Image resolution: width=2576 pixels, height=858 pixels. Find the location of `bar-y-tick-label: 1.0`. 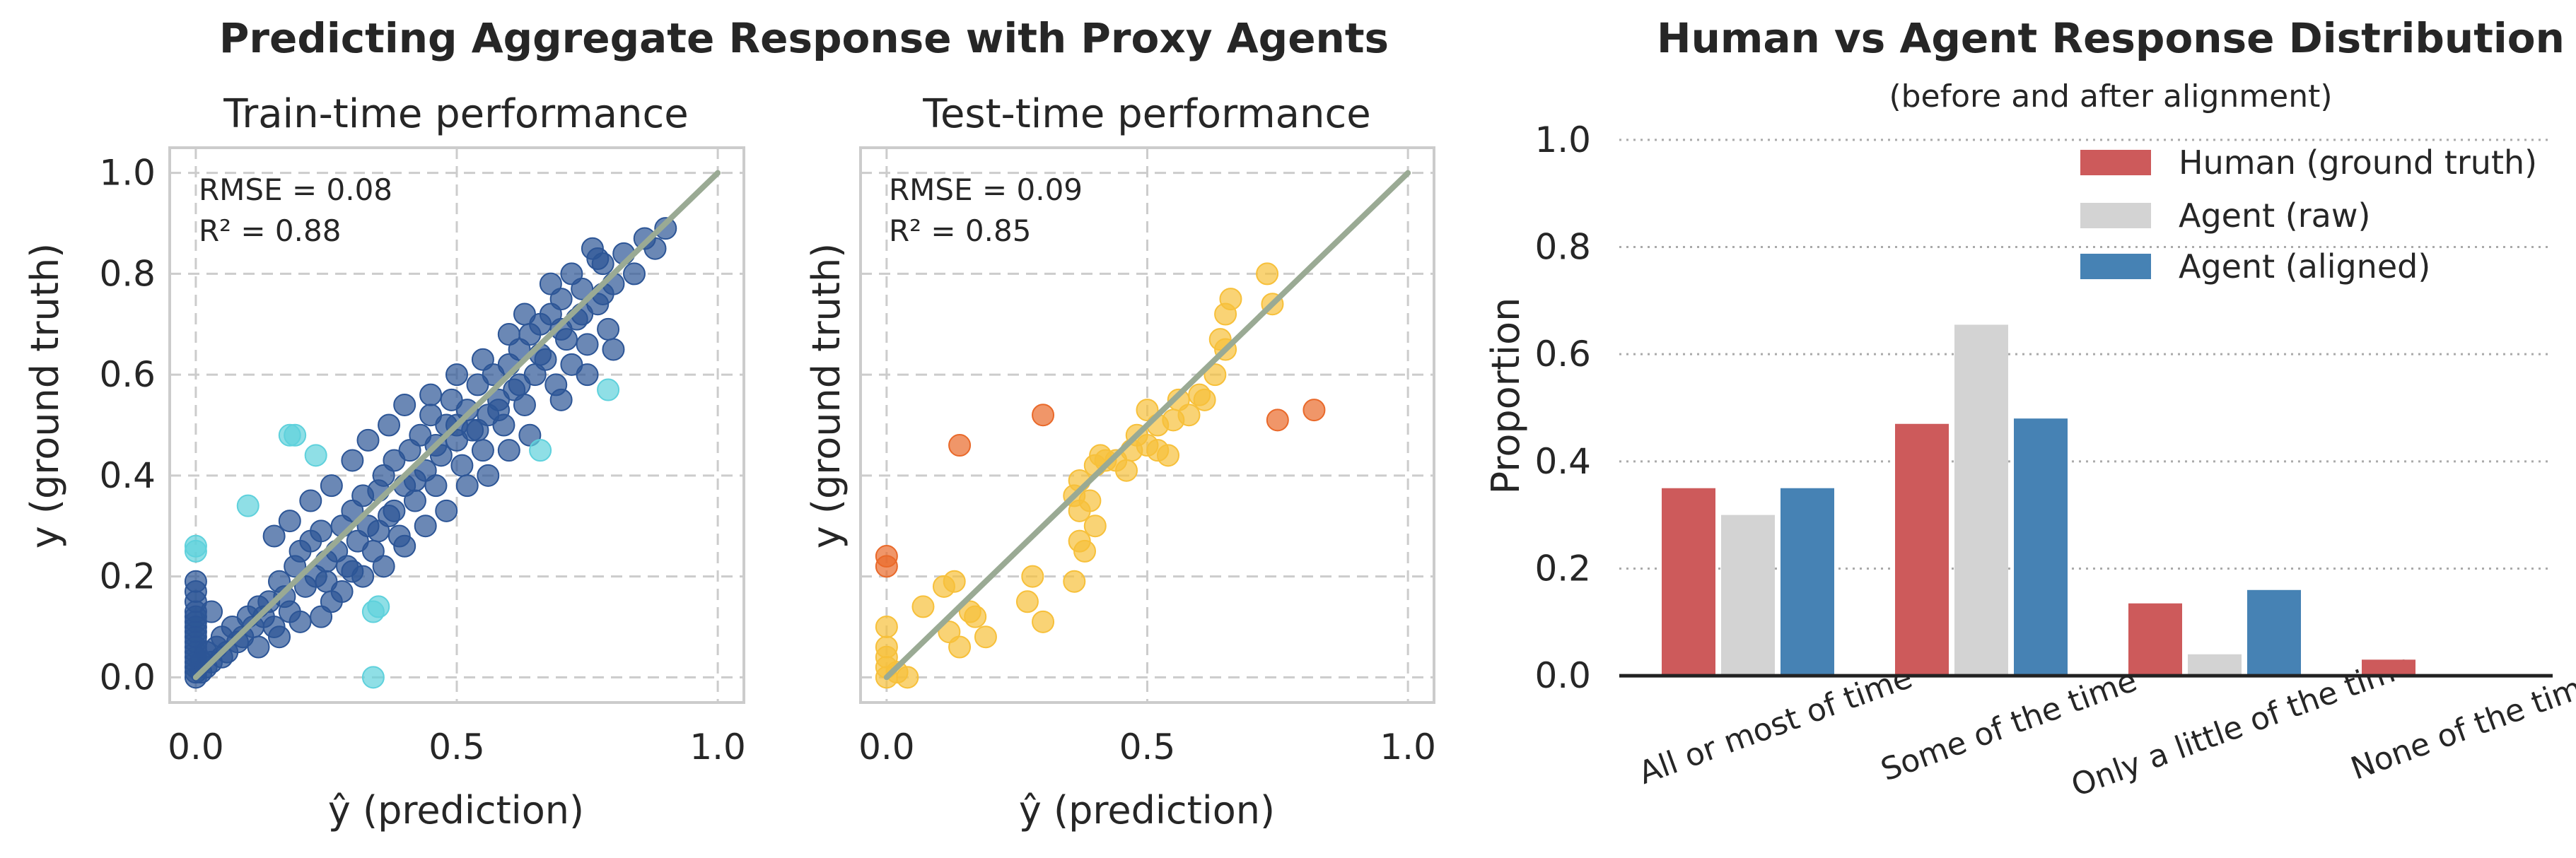

bar-y-tick-label: 1.0 is located at coordinates (1562, 139).